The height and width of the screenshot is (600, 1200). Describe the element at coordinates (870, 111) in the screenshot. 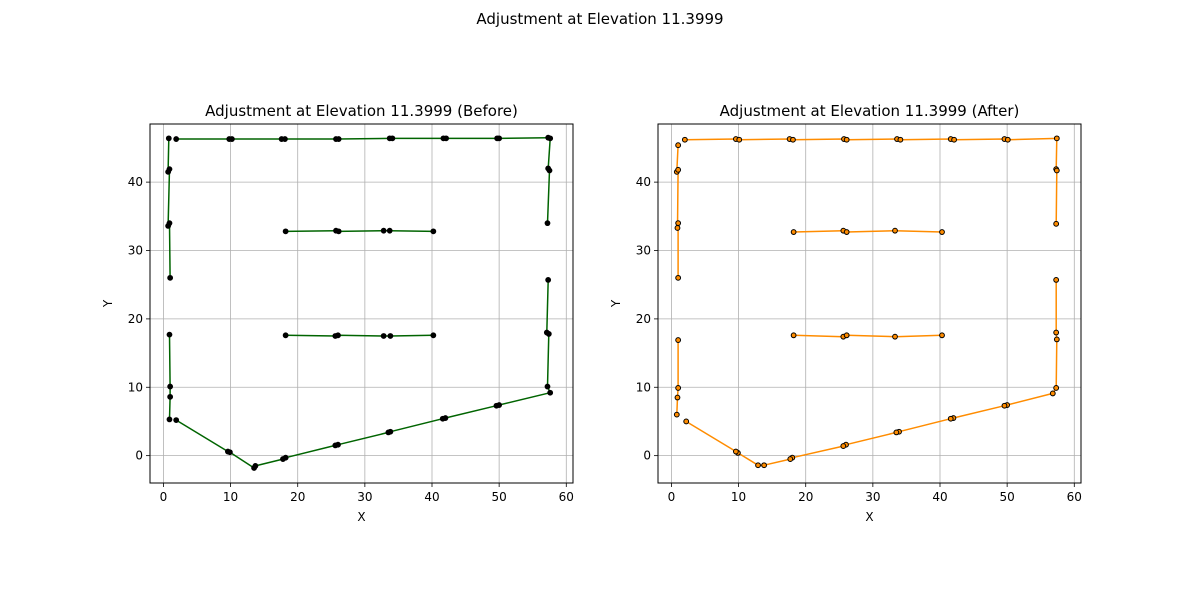

I see `chart-title: Adjustment at Elevation 11.3999 (After)` at that location.